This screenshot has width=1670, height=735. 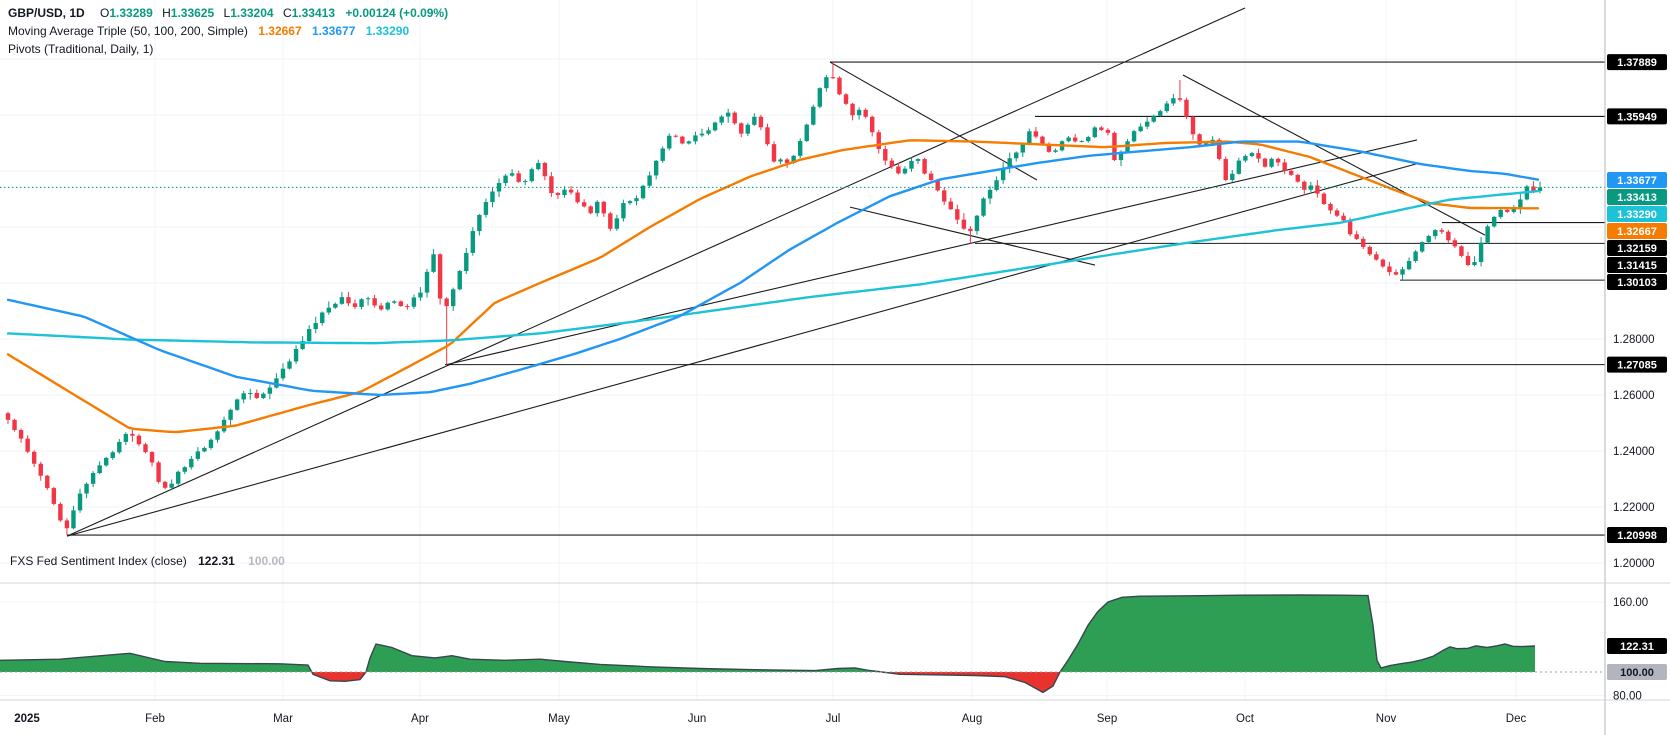 What do you see at coordinates (972, 236) in the screenshot?
I see `trend-line-descending-into-aug-low` at bounding box center [972, 236].